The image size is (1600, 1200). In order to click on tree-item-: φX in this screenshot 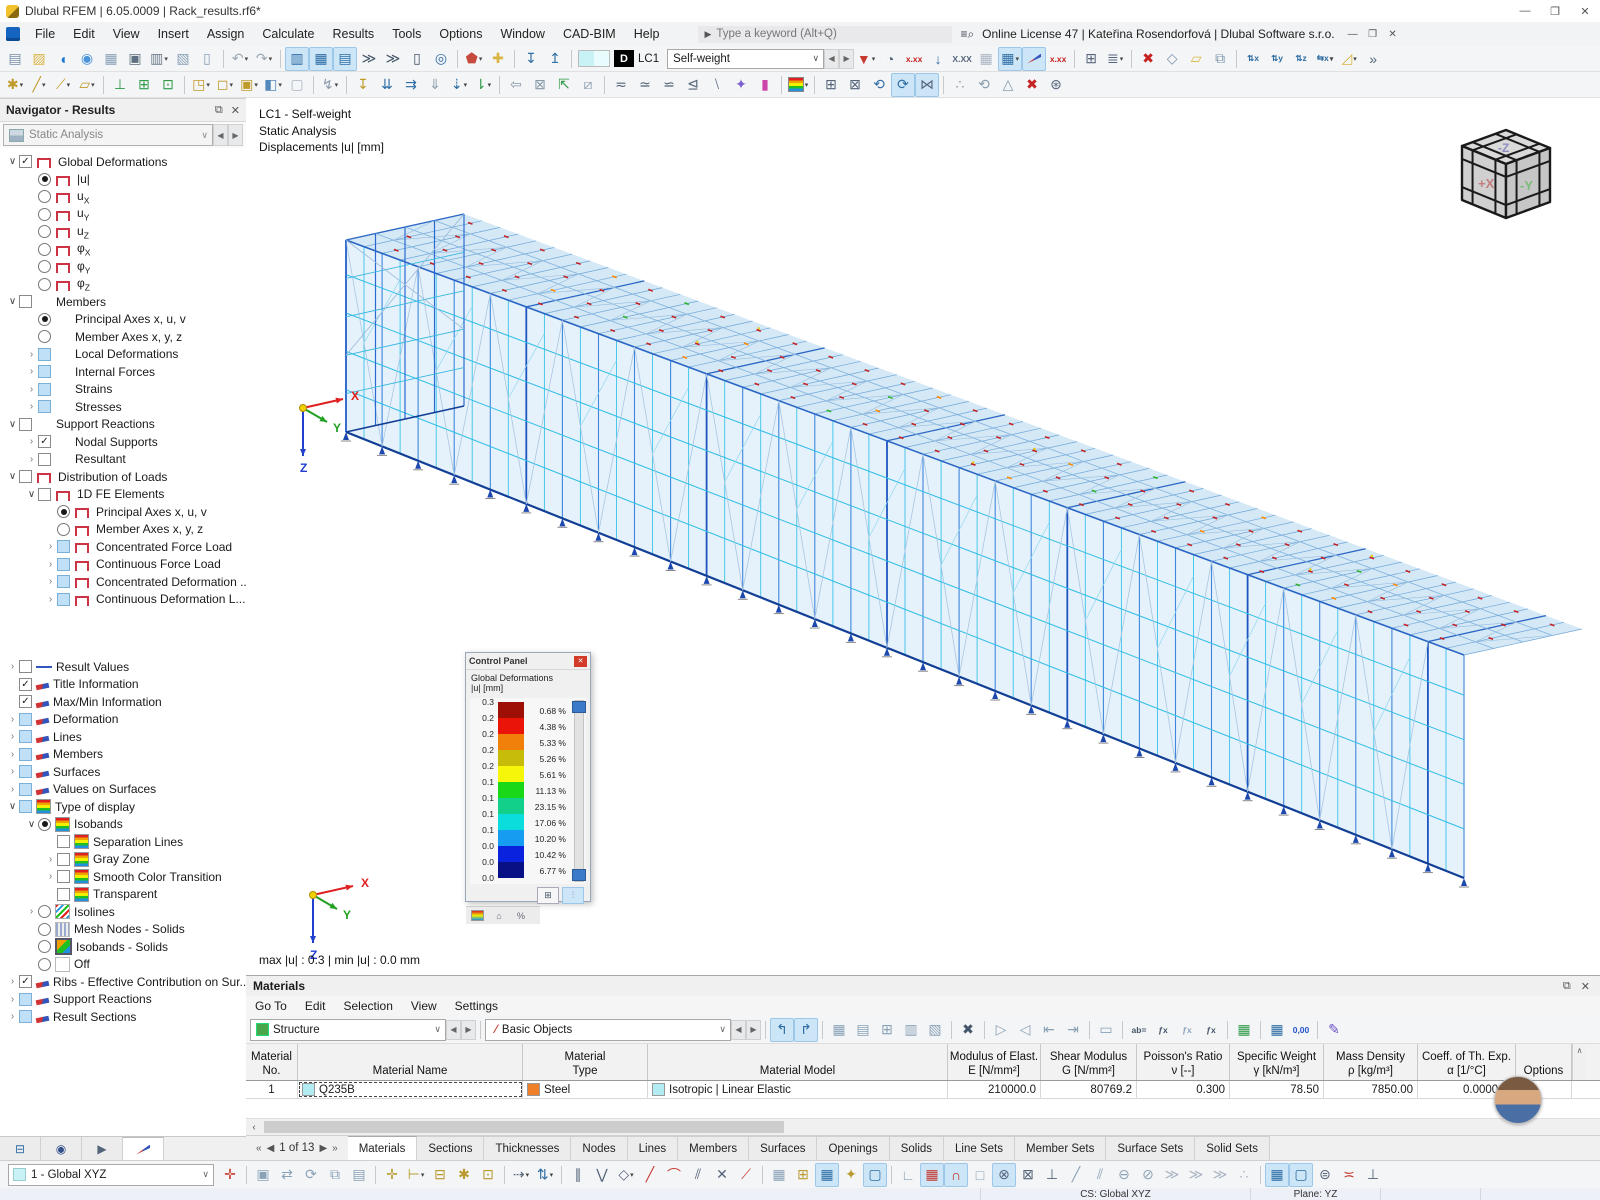, I will do `click(123, 250)`.